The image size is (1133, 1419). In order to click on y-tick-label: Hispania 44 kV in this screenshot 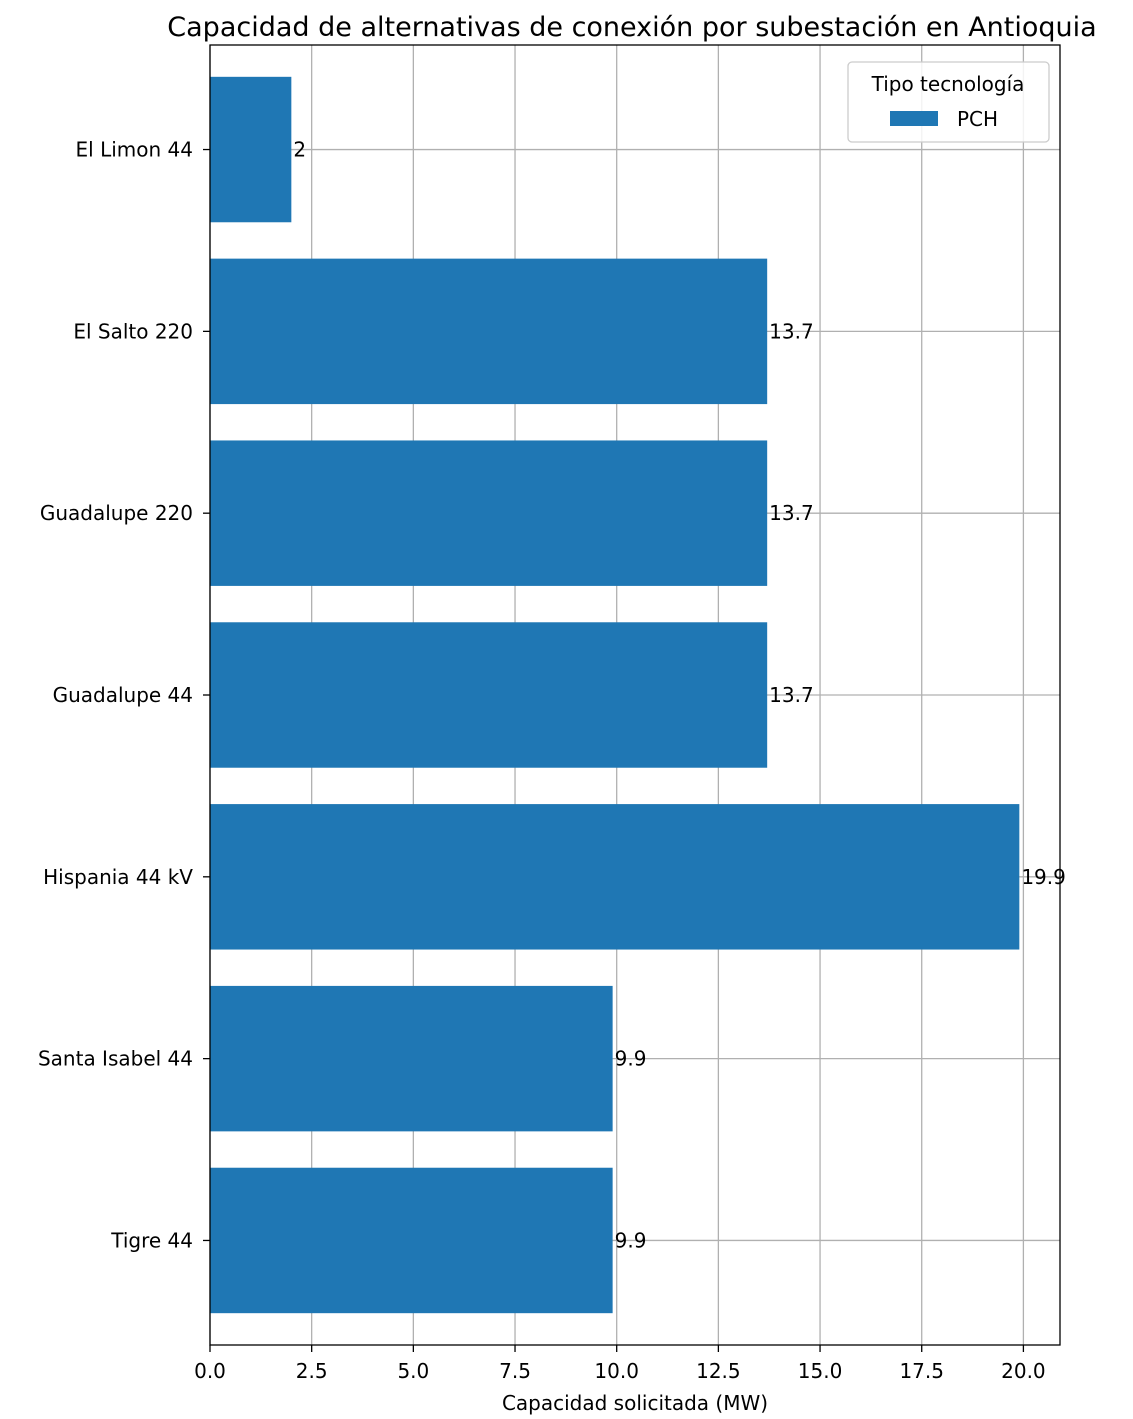, I will do `click(118, 877)`.